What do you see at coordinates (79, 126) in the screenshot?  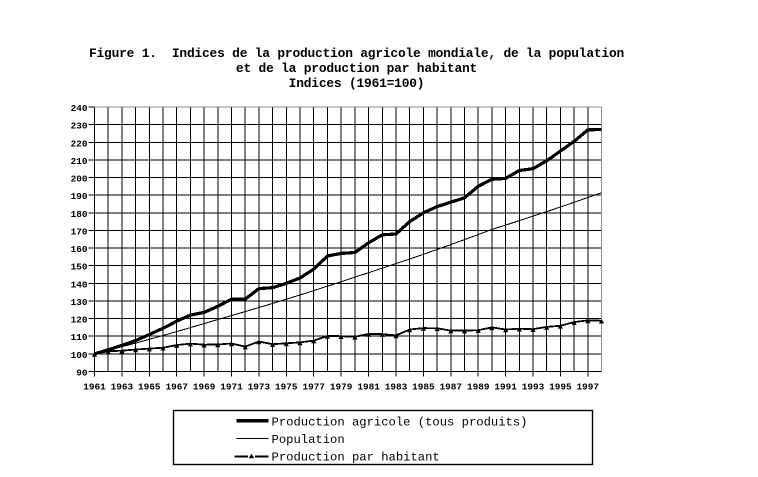 I see `svg-text: 230` at bounding box center [79, 126].